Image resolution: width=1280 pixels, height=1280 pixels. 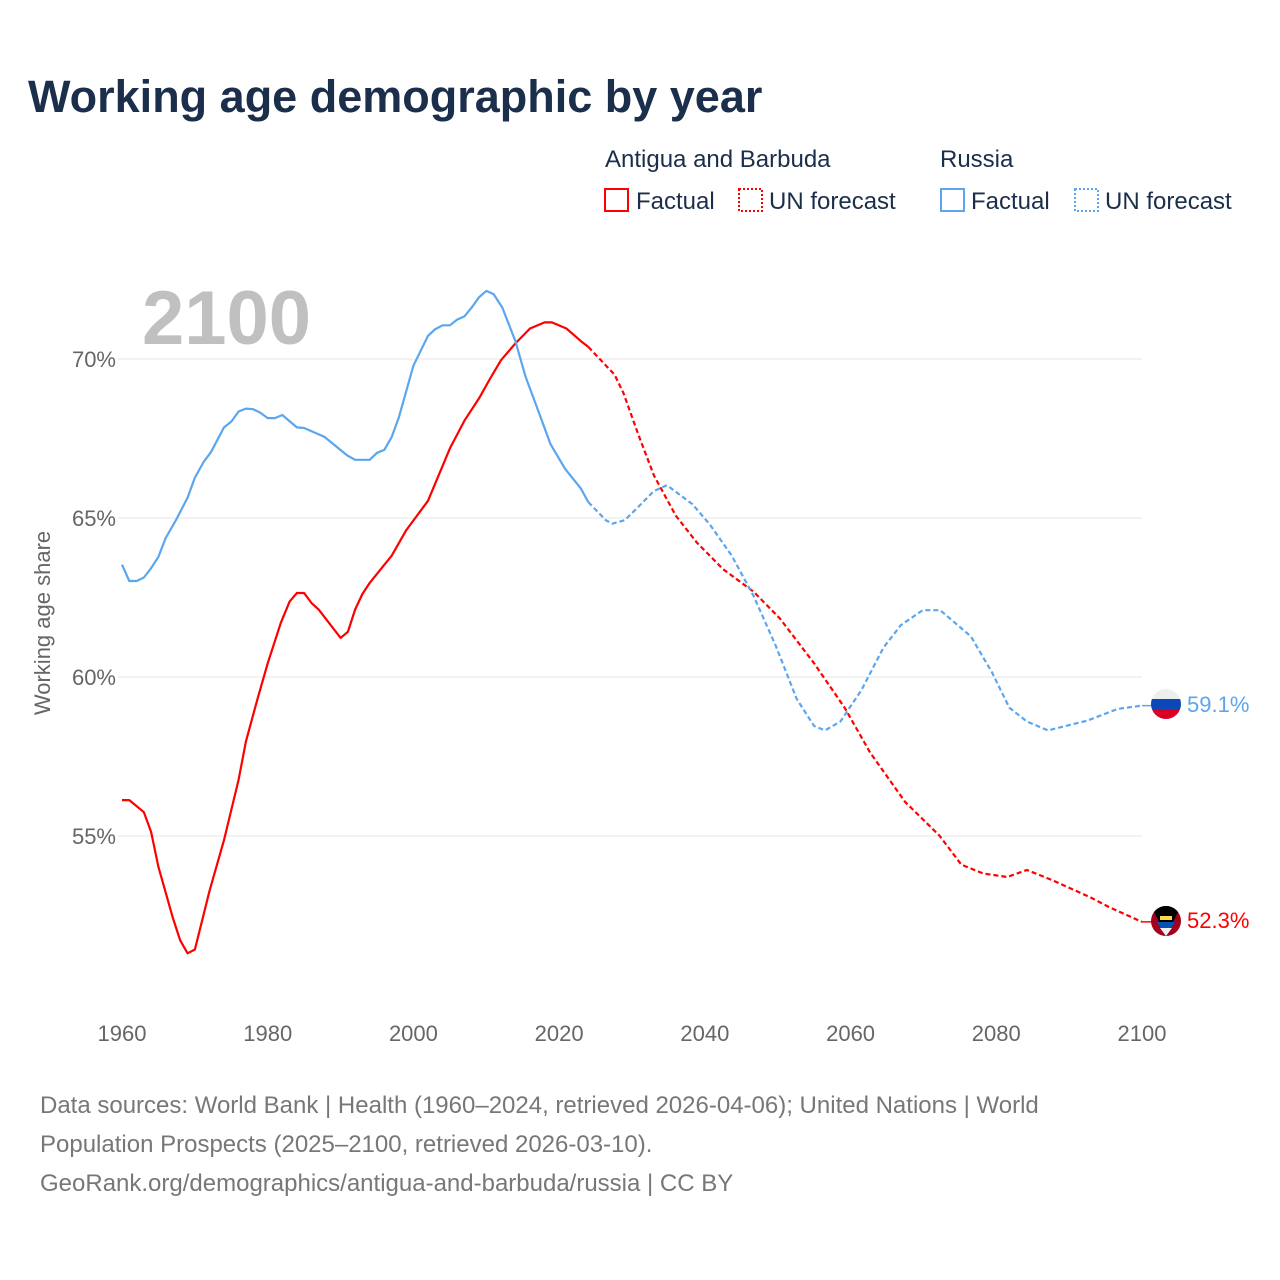 What do you see at coordinates (632, 1033) in the screenshot?
I see `x-axis-ticks: 1960 1980 2000 2020 2040 2060 2080 2100` at bounding box center [632, 1033].